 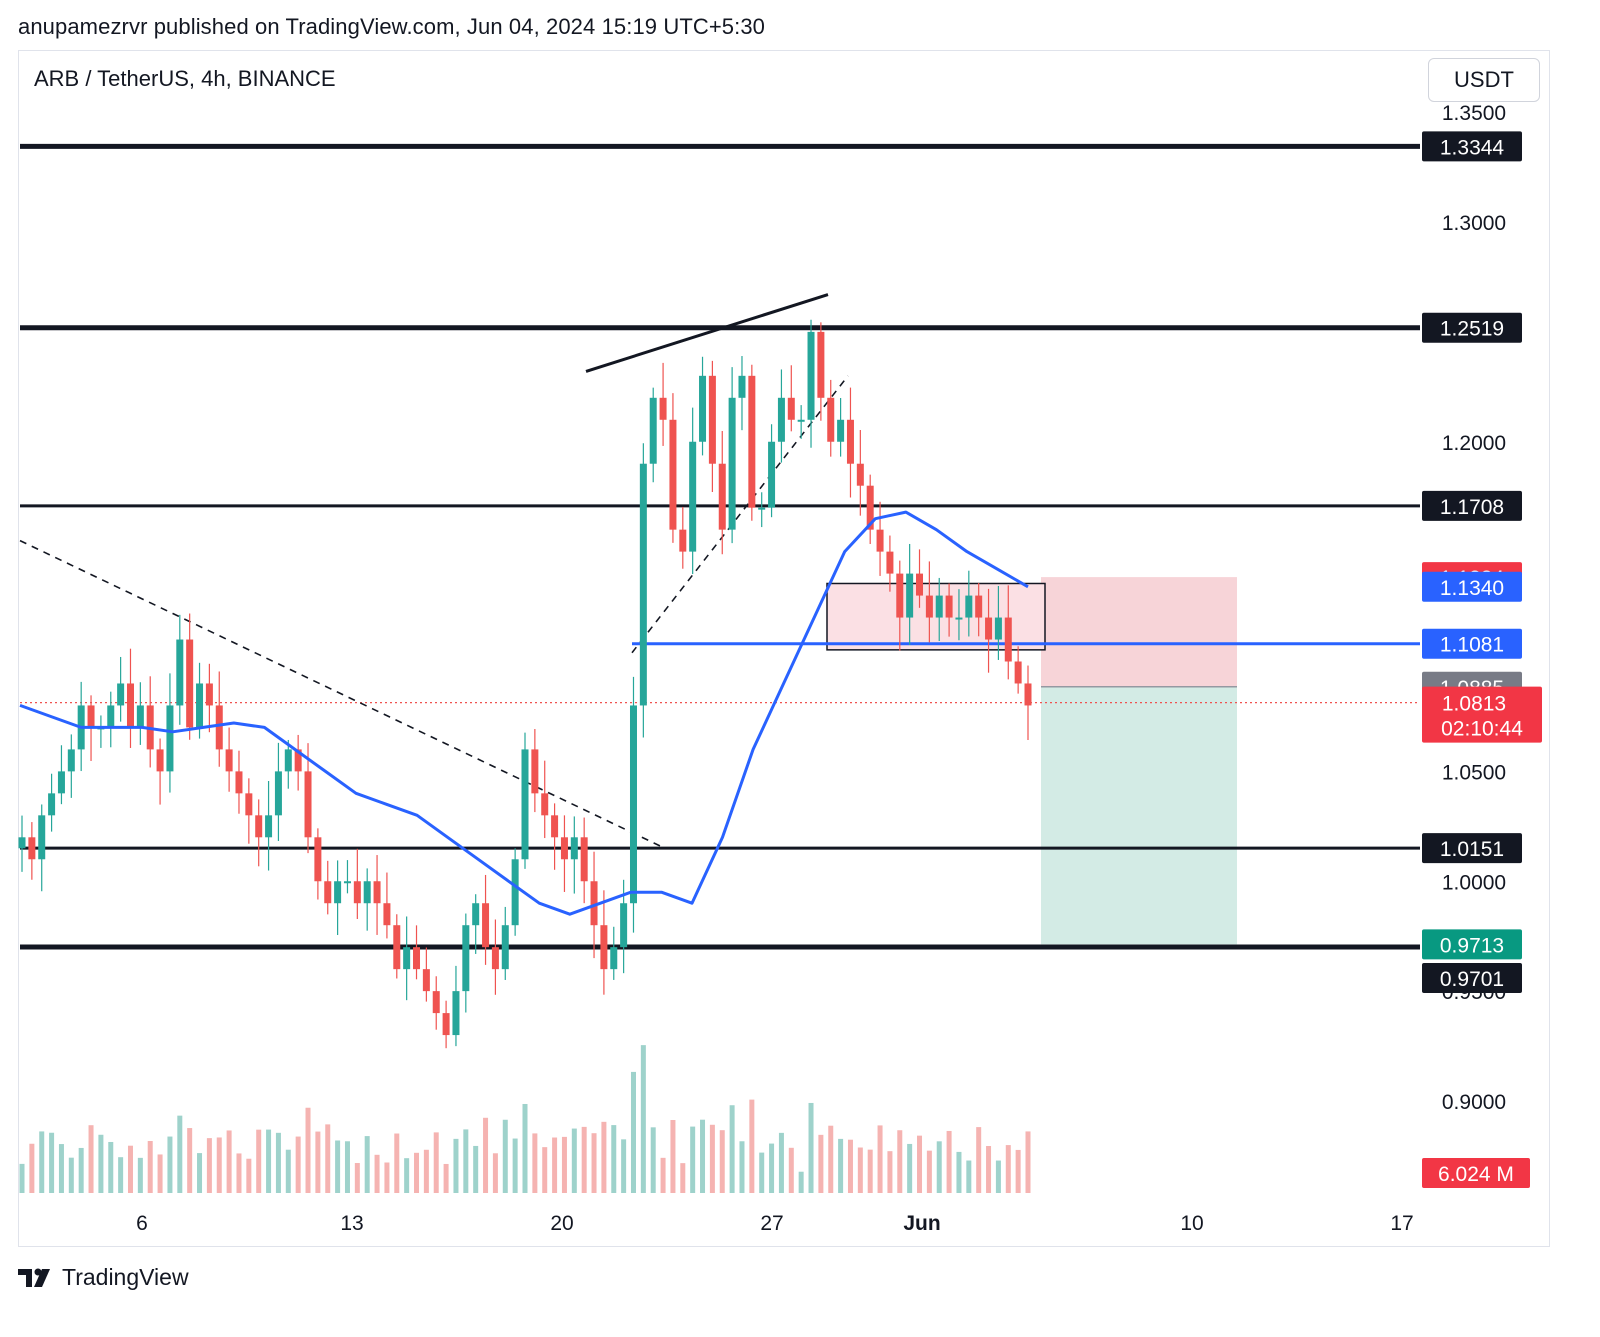 I want to click on x-tick-label: 20, so click(x=561, y=1223).